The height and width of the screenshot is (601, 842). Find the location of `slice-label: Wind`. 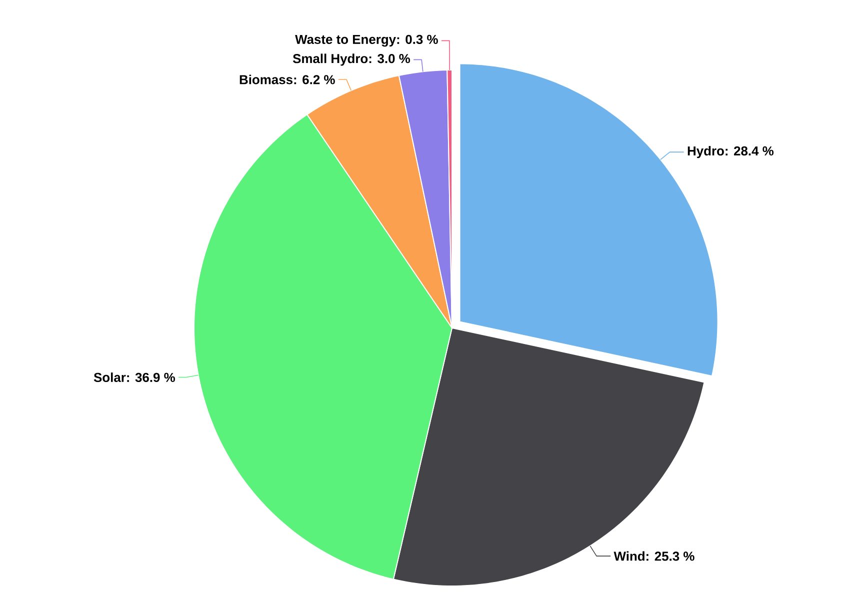

slice-label: Wind is located at coordinates (629, 556).